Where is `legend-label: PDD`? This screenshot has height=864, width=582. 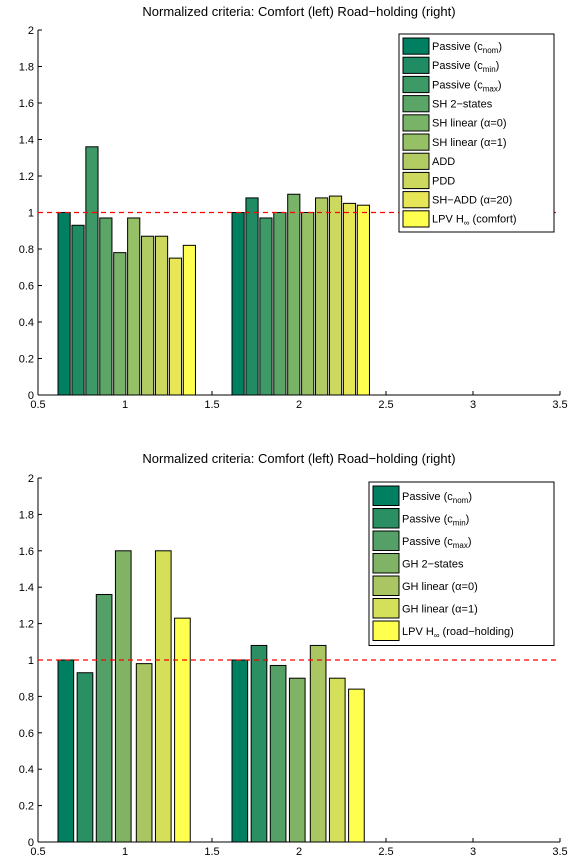 legend-label: PDD is located at coordinates (443, 181).